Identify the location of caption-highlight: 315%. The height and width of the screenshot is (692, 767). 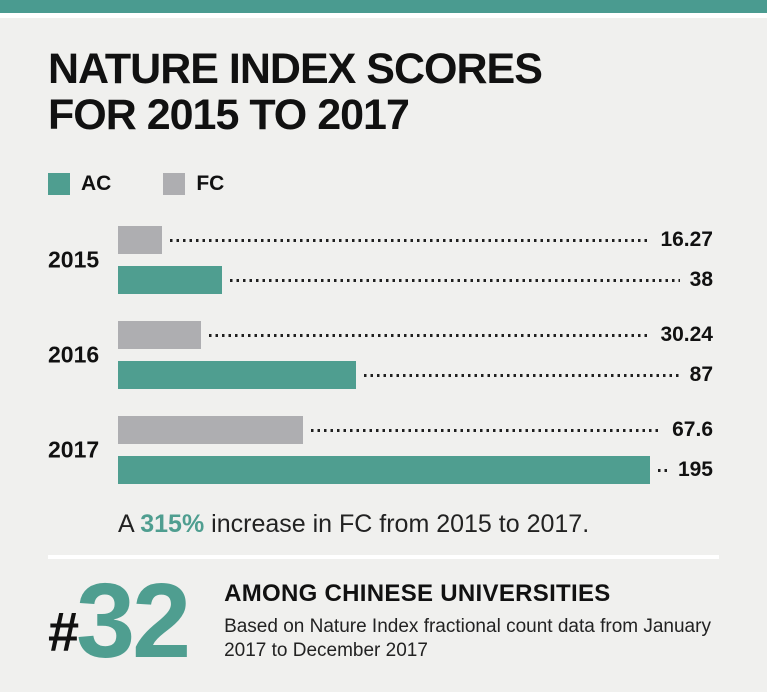
(172, 524).